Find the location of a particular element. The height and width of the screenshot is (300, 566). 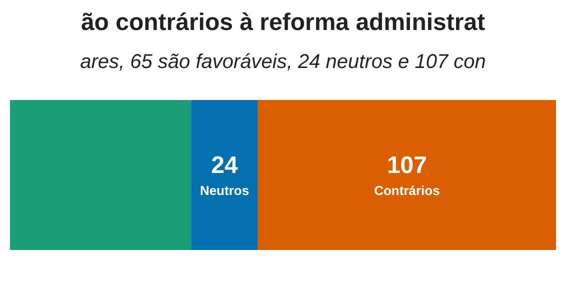

chart-title: ão contrários à reforma administrat is located at coordinates (283, 22).